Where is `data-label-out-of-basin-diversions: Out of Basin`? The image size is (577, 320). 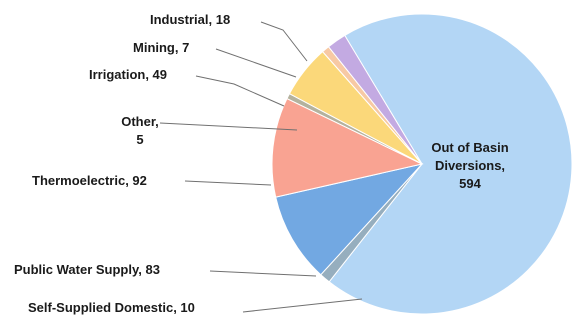 data-label-out-of-basin-diversions: Out of Basin is located at coordinates (469, 147).